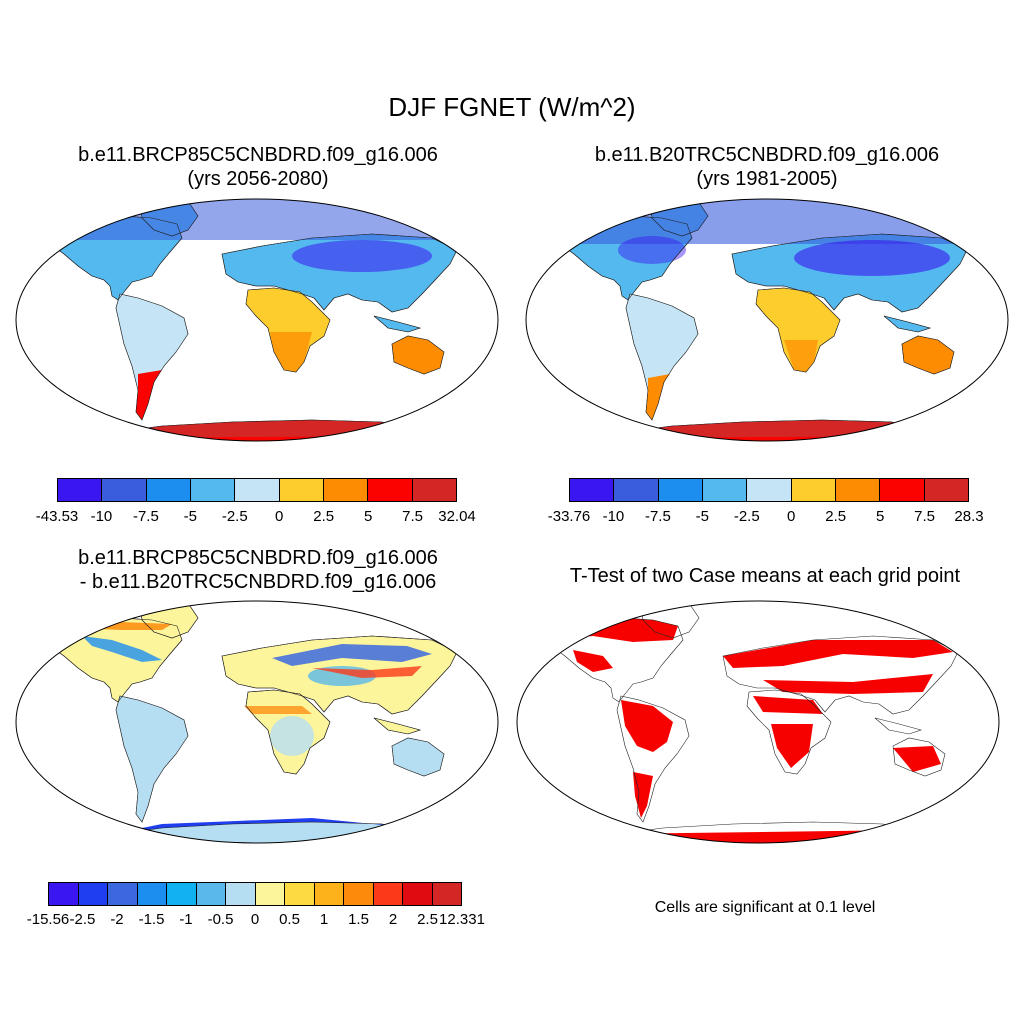 Image resolution: width=1024 pixels, height=1024 pixels. Describe the element at coordinates (767, 179) in the screenshot. I see `panel-2-title-line2: (yrs 1981-2005)` at that location.